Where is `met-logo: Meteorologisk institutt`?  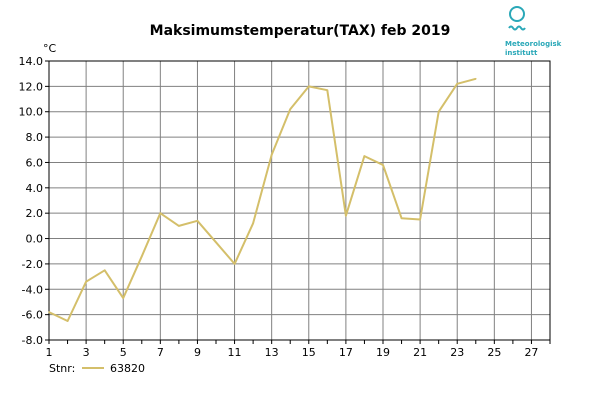
met-logo: Meteorologisk institutt is located at coordinates (533, 31).